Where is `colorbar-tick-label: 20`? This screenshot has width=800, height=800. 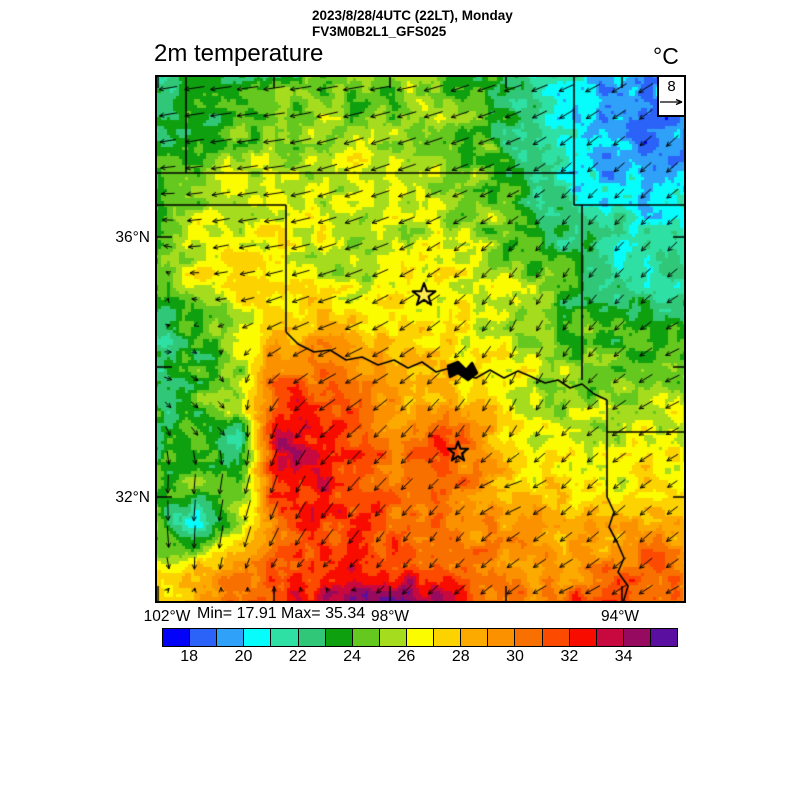
colorbar-tick-label: 20 is located at coordinates (243, 656).